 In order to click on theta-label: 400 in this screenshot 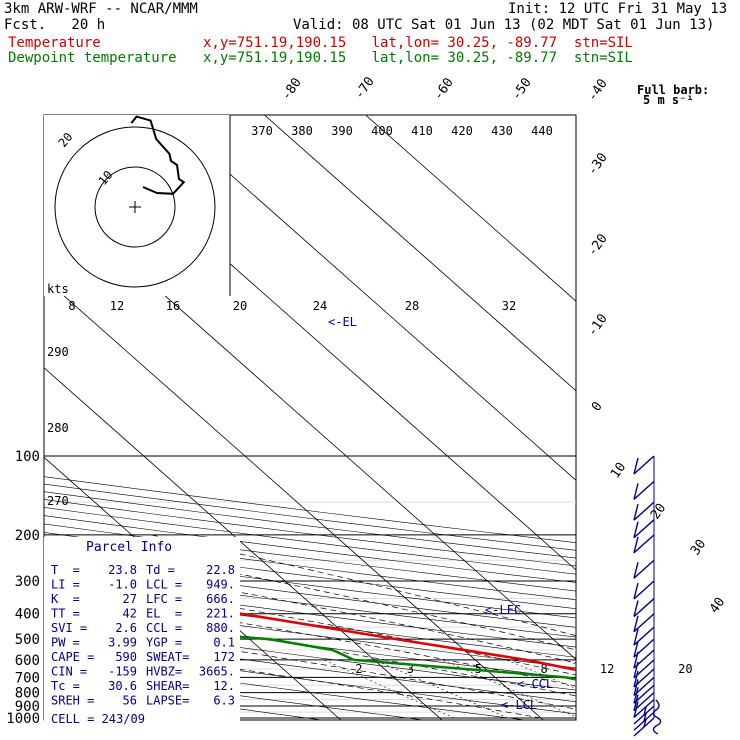, I will do `click(382, 131)`.